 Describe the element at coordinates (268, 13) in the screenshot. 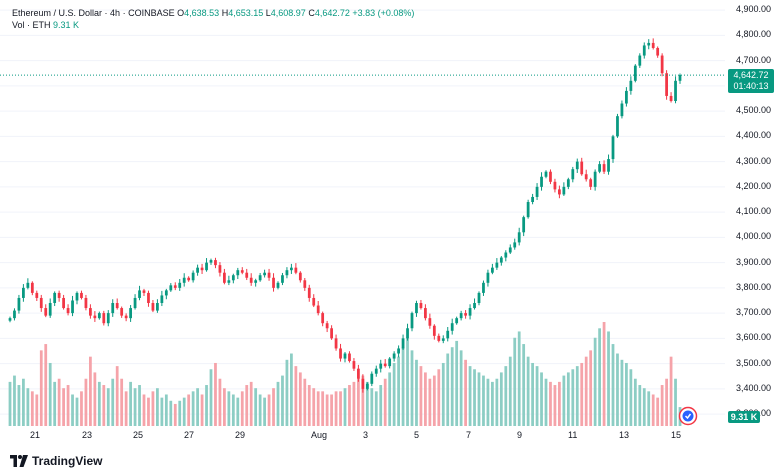

I see `low-label: L` at that location.